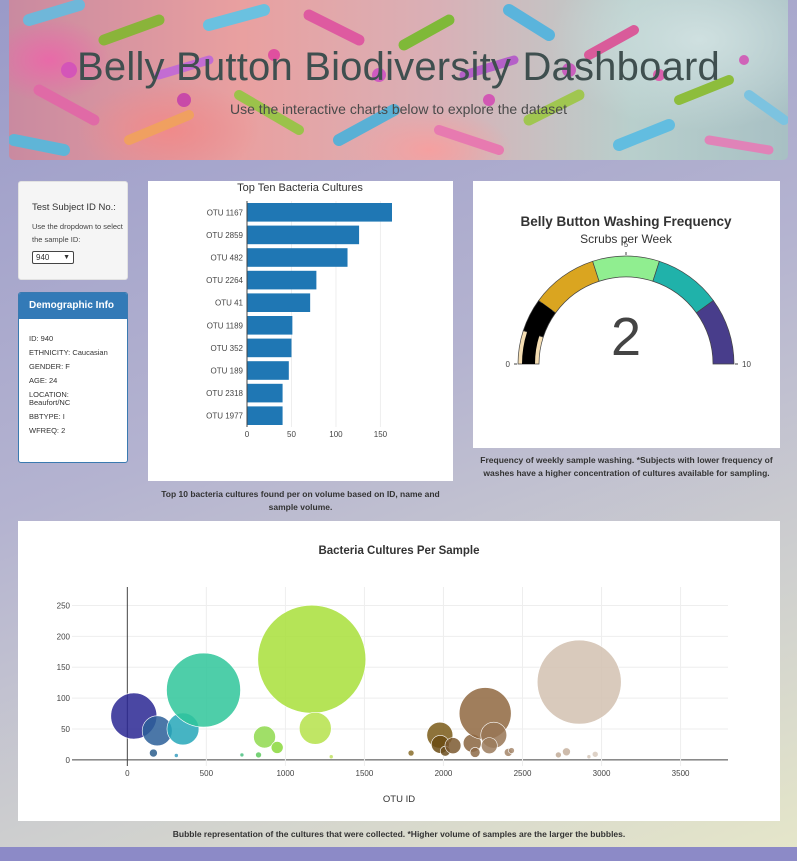 The width and height of the screenshot is (797, 861). I want to click on bubble-x-tick-label: 500, so click(207, 773).